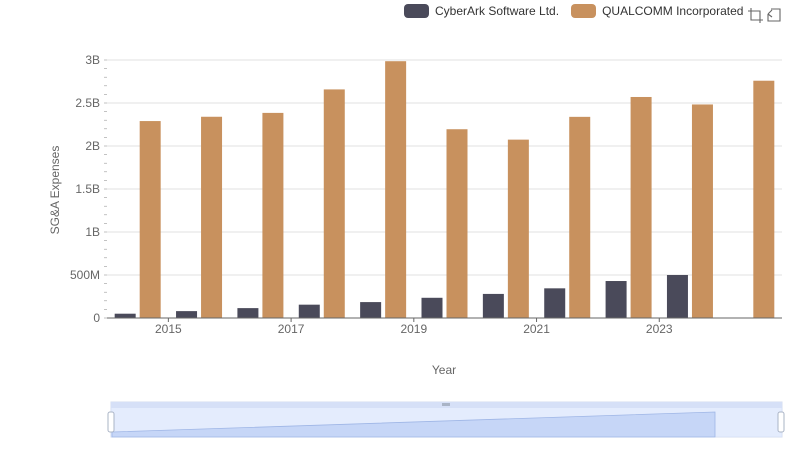 The height and width of the screenshot is (461, 800). What do you see at coordinates (497, 11) in the screenshot?
I see `legend-label: CyberArk Software Ltd.` at bounding box center [497, 11].